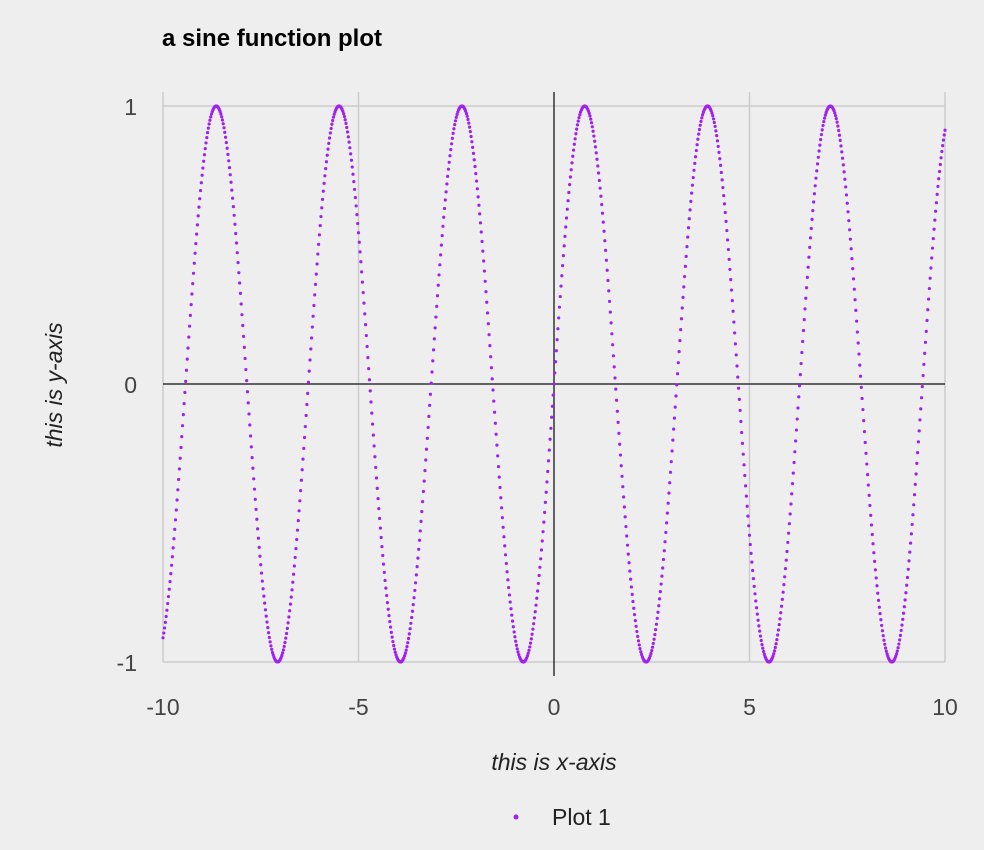  I want to click on legend: Plot 1, so click(562, 817).